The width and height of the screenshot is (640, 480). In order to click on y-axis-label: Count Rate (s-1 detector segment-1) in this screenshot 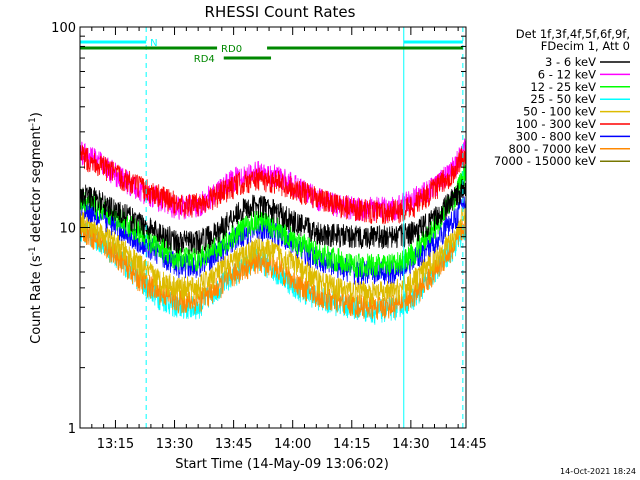, I will do `click(36, 228)`.